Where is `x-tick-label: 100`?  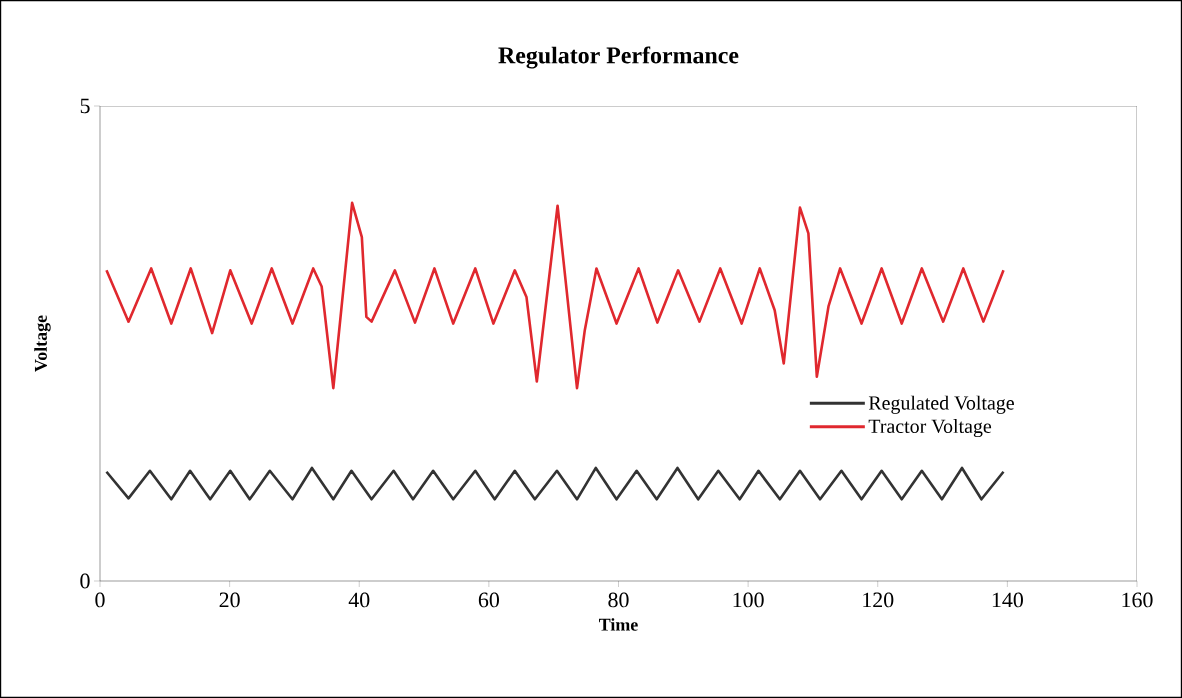 x-tick-label: 100 is located at coordinates (748, 600).